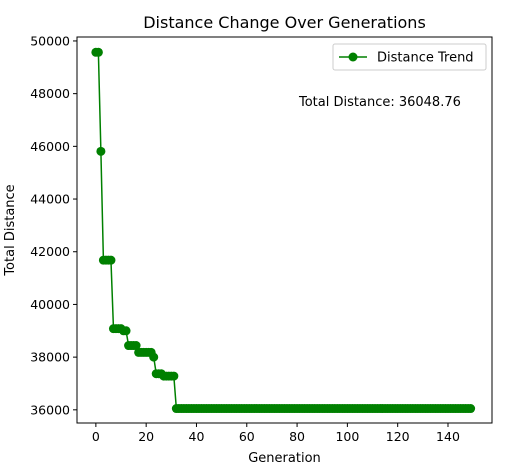  I want to click on x-axis: 0 20 40 60 80 100 120 140, so click(276, 433).